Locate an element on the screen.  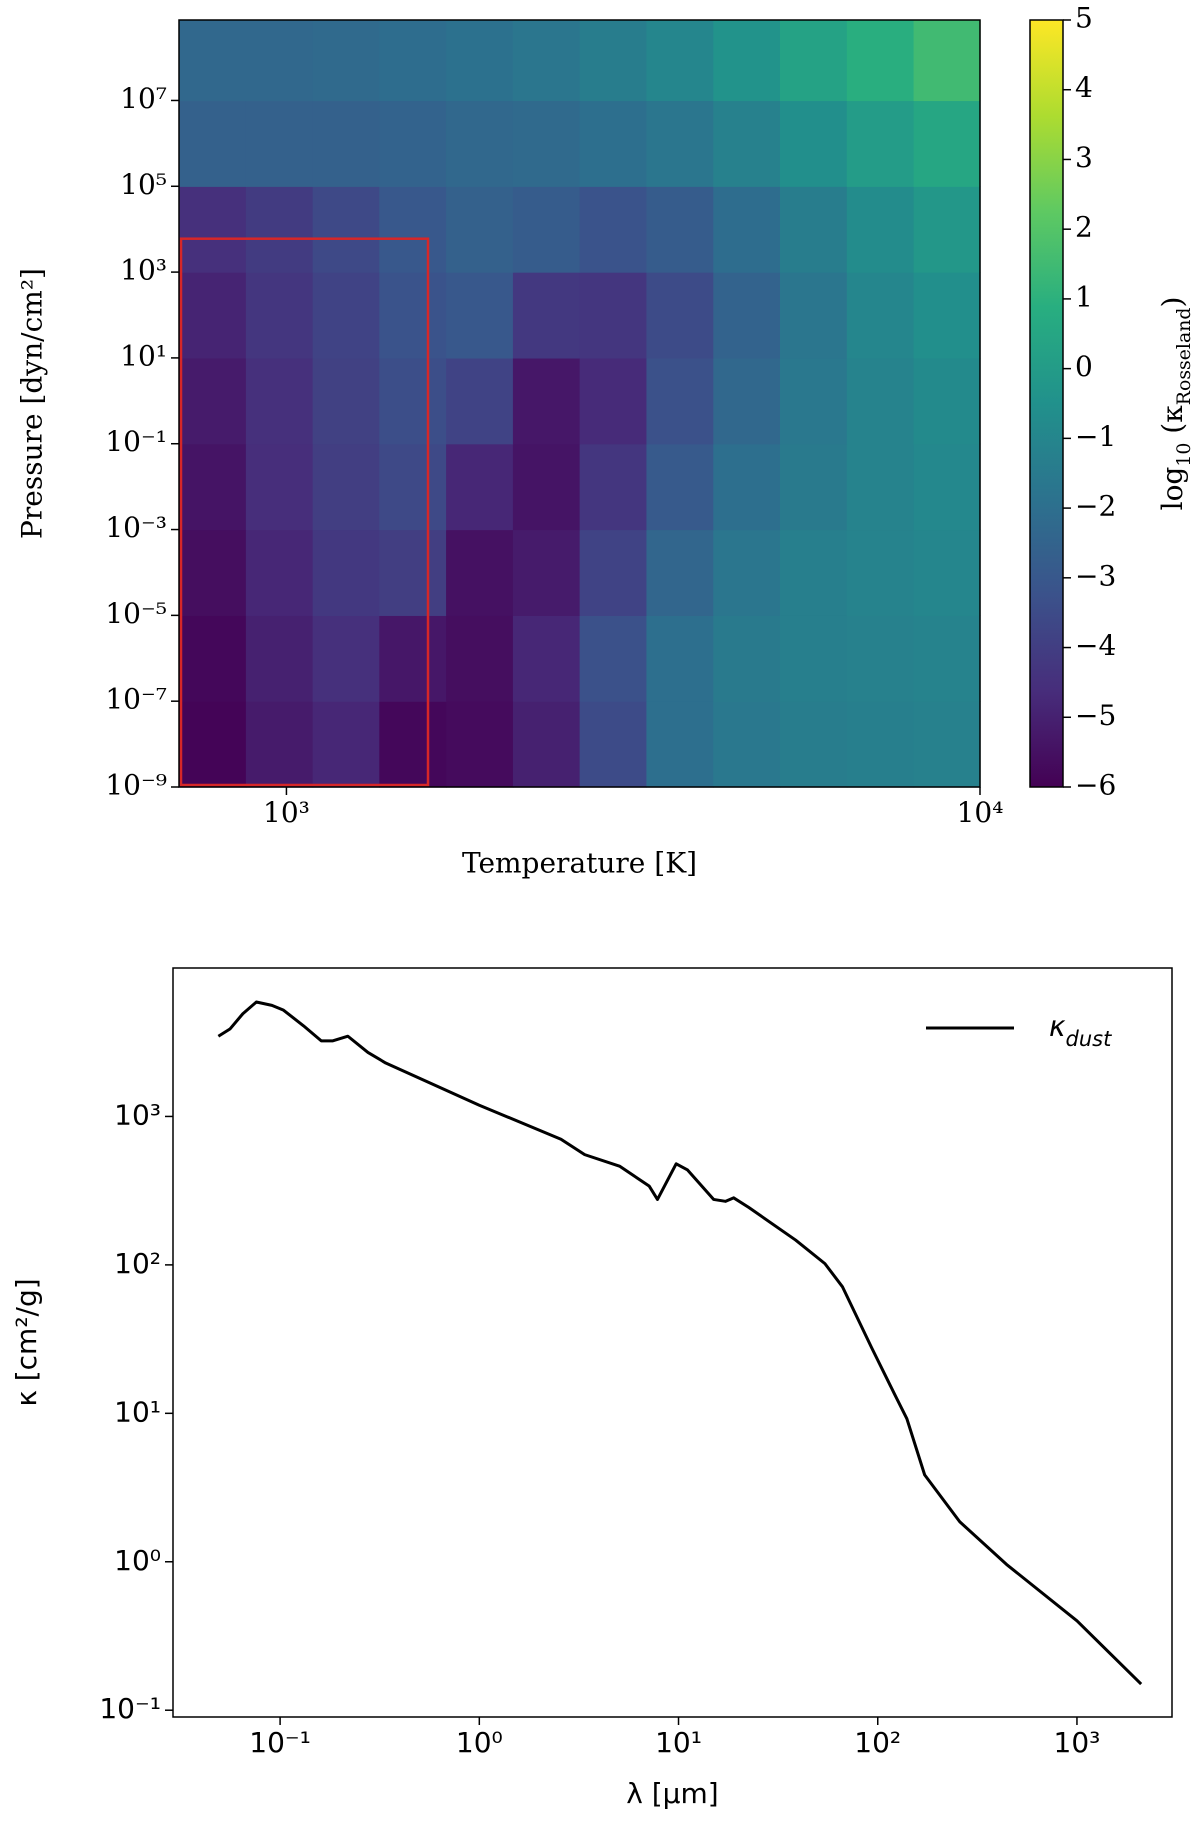
x-tick-label: 10¹ is located at coordinates (678, 1742).